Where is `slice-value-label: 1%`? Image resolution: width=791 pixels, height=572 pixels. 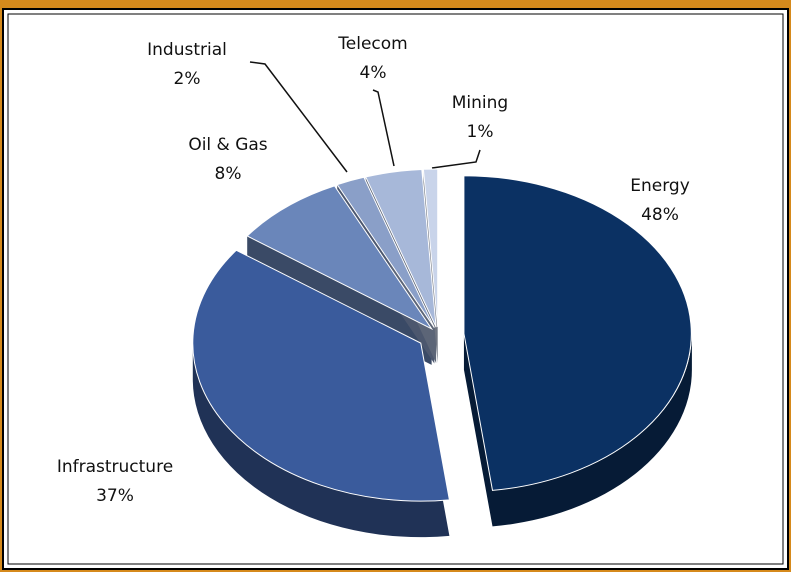
slice-value-label: 1% is located at coordinates (480, 132).